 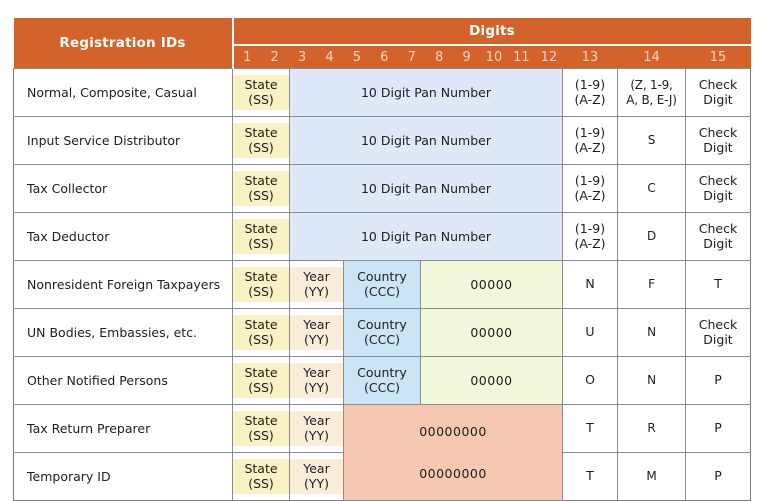 I want to click on digit-number: 4, so click(x=329, y=57).